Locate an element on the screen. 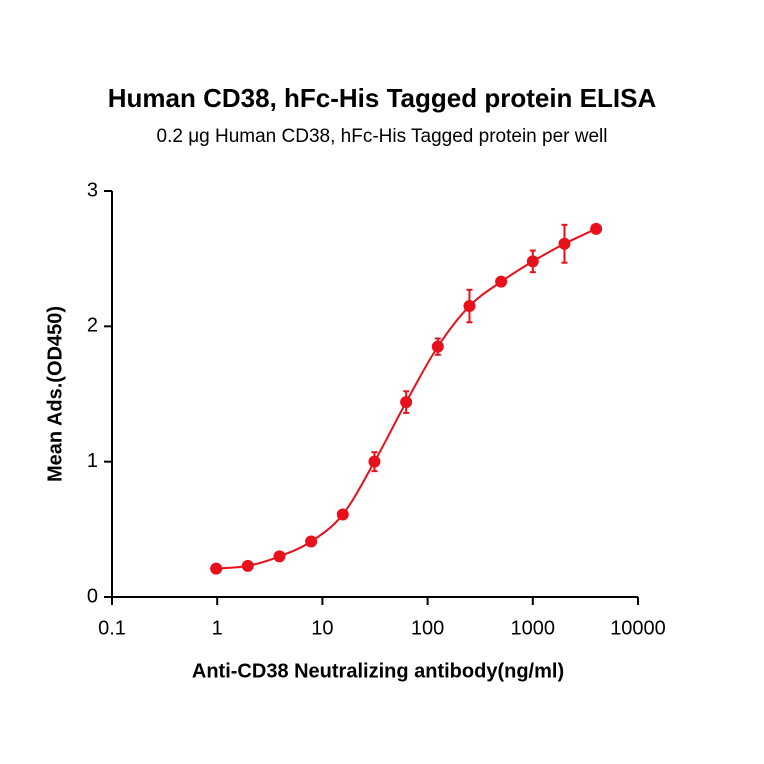 This screenshot has height=764, width=764. x-axis-label: Anti-CD38 Neutralizing antibody(ng/ml) is located at coordinates (378, 671).